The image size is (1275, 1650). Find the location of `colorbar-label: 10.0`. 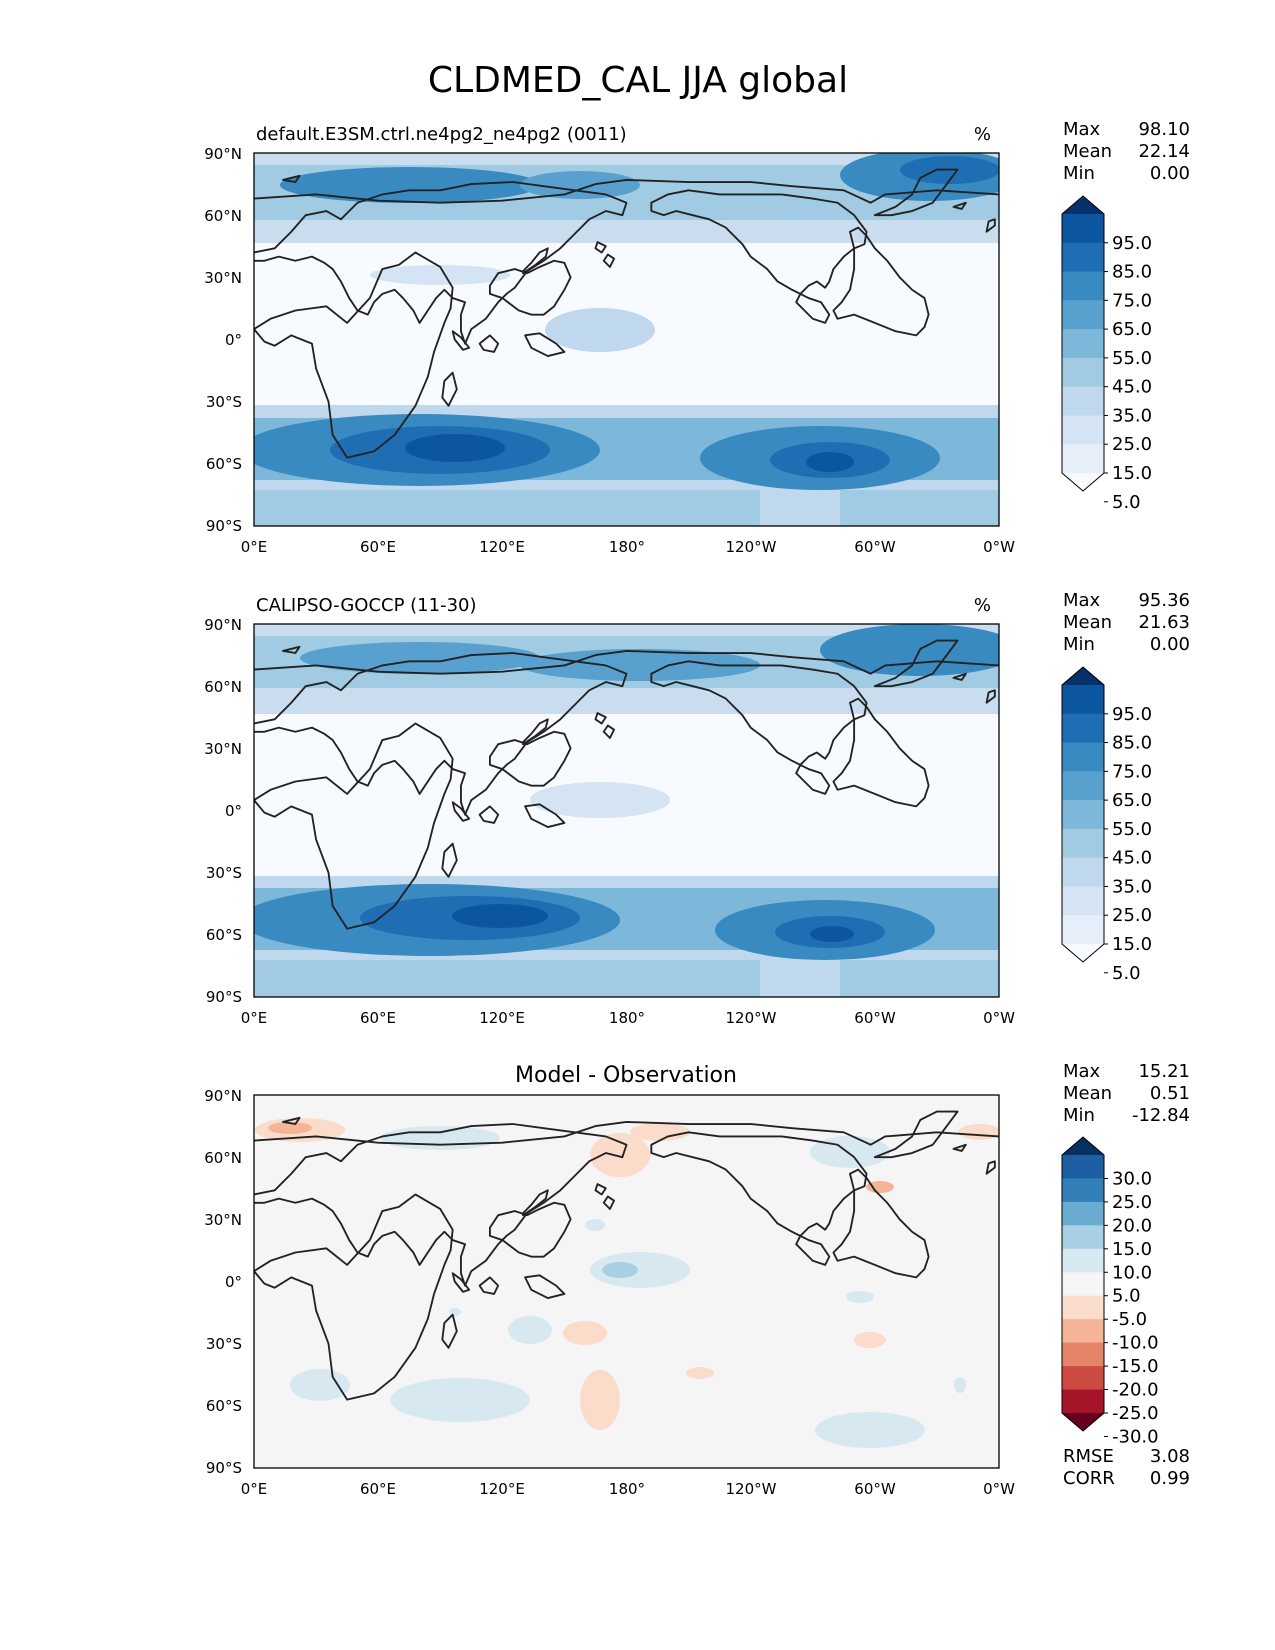

colorbar-label: 10.0 is located at coordinates (1132, 1272).